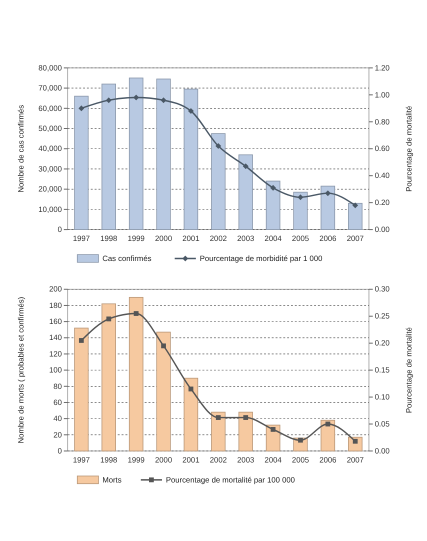 This screenshot has height=541, width=427. What do you see at coordinates (50, 149) in the screenshot?
I see `y-tick-label: 40,000` at bounding box center [50, 149].